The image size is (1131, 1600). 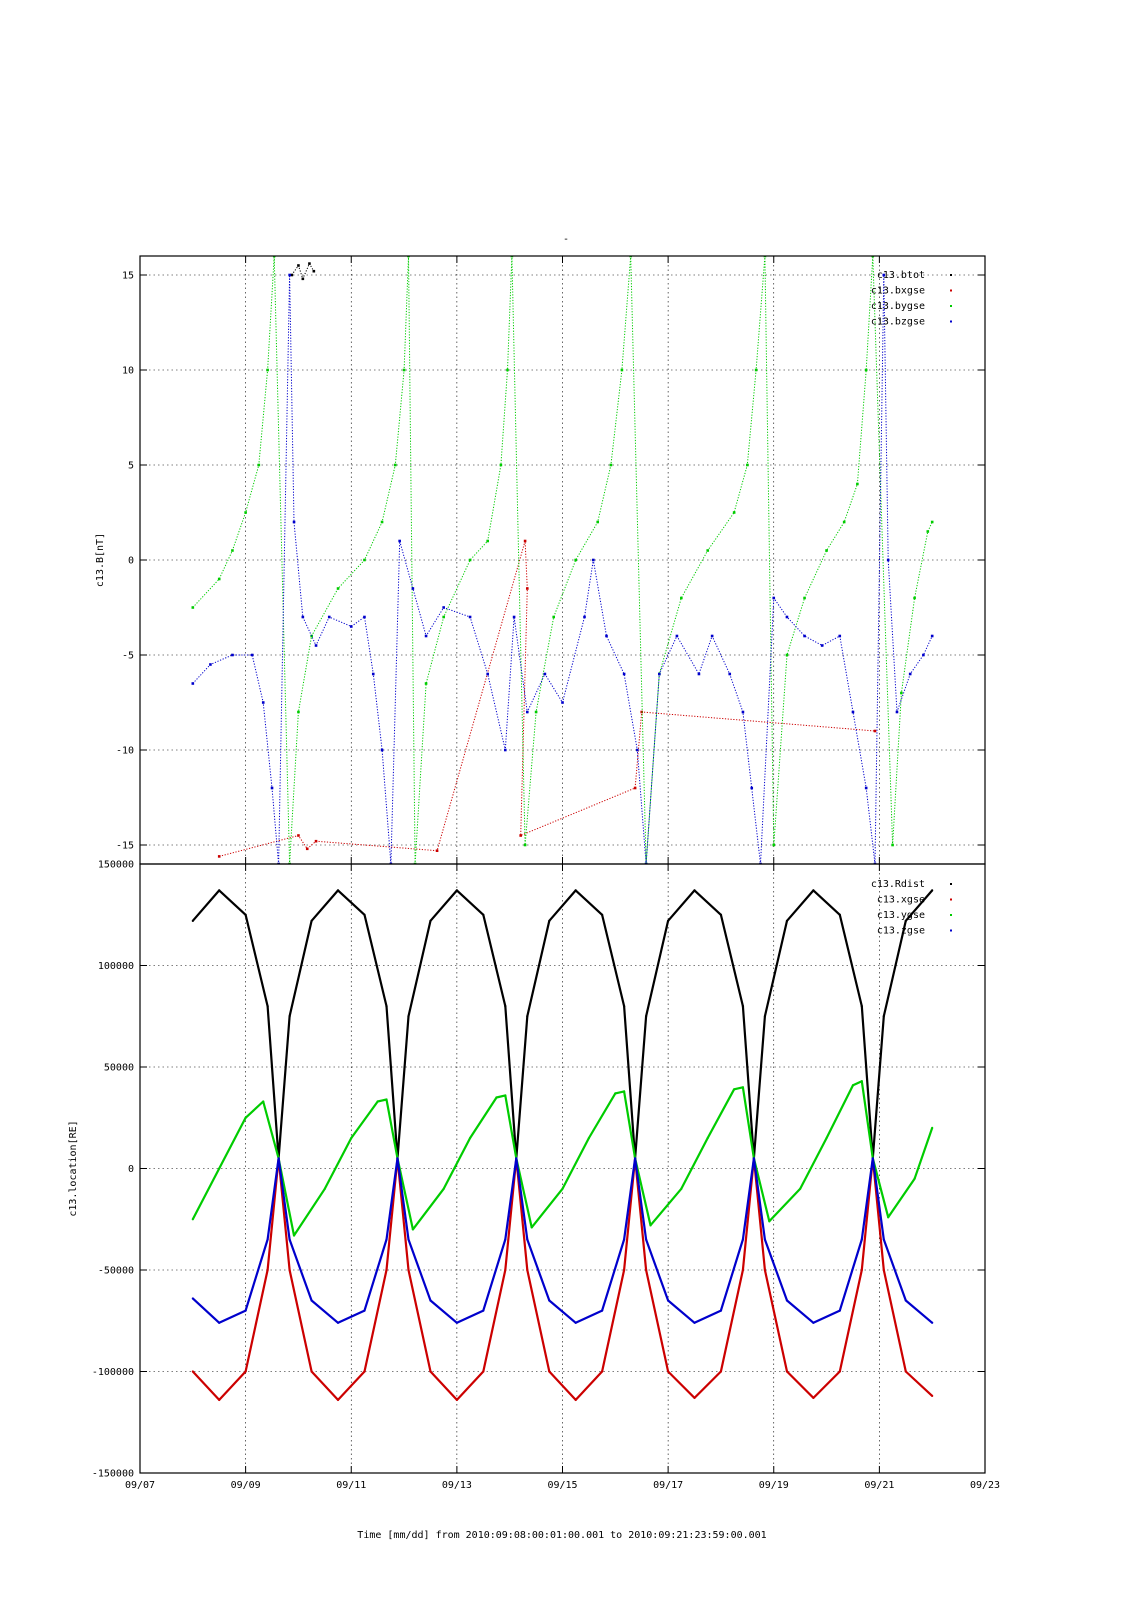 What do you see at coordinates (562, 1279) in the screenshot?
I see `series-line-c13-xgse` at bounding box center [562, 1279].